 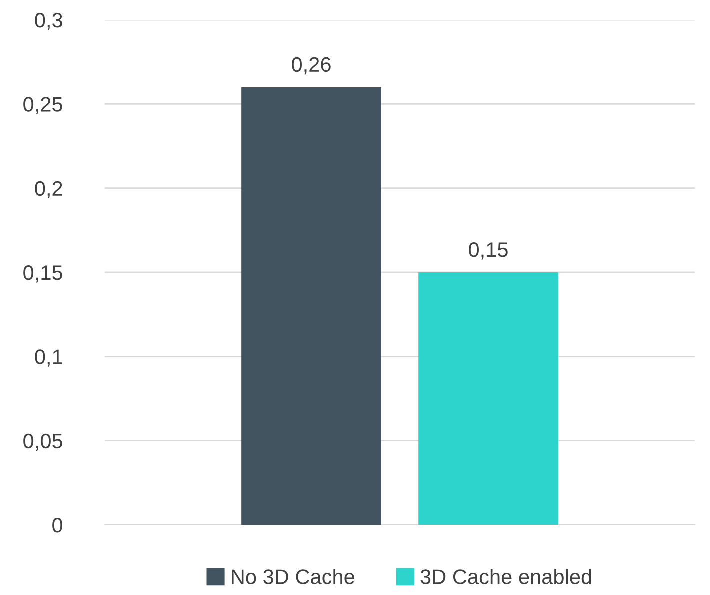 What do you see at coordinates (57, 525) in the screenshot?
I see `y-tick-label: 0` at bounding box center [57, 525].